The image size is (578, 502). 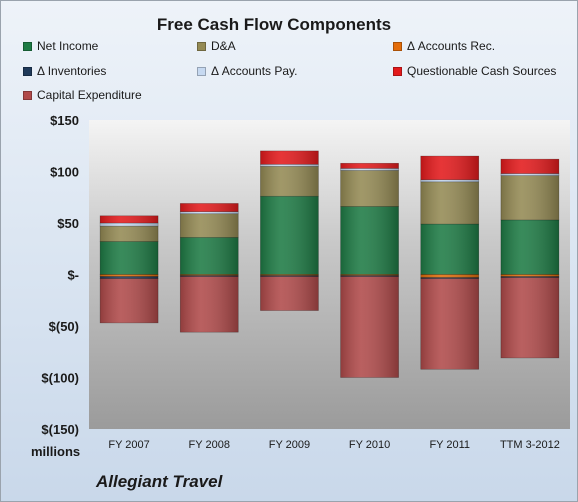 I want to click on legend-label: Capital Expenditure, so click(x=89, y=95).